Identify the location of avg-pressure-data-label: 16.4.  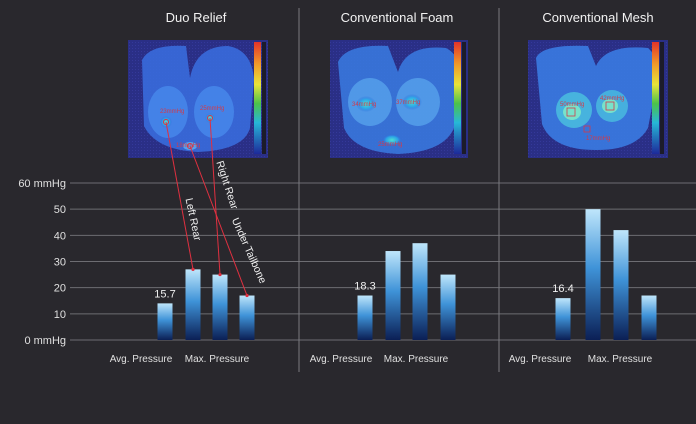
(562, 289).